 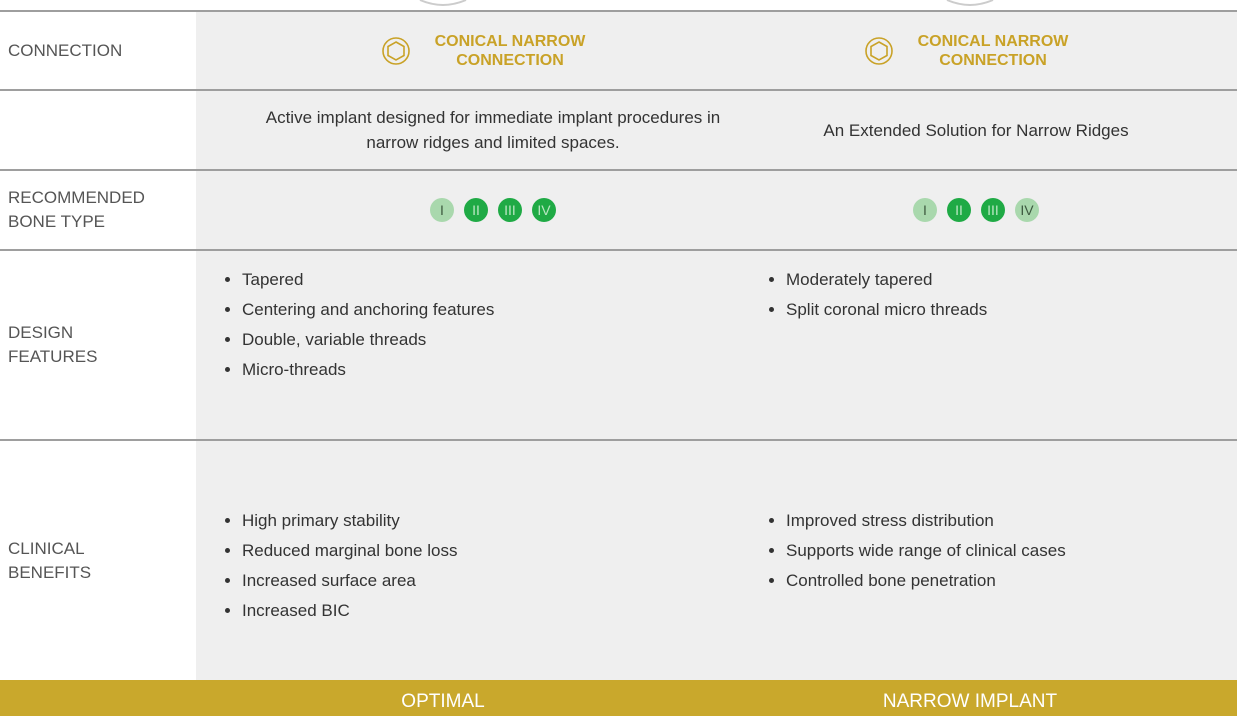 I want to click on description: An Extended Solution for Narrow Ridges, so click(x=976, y=130).